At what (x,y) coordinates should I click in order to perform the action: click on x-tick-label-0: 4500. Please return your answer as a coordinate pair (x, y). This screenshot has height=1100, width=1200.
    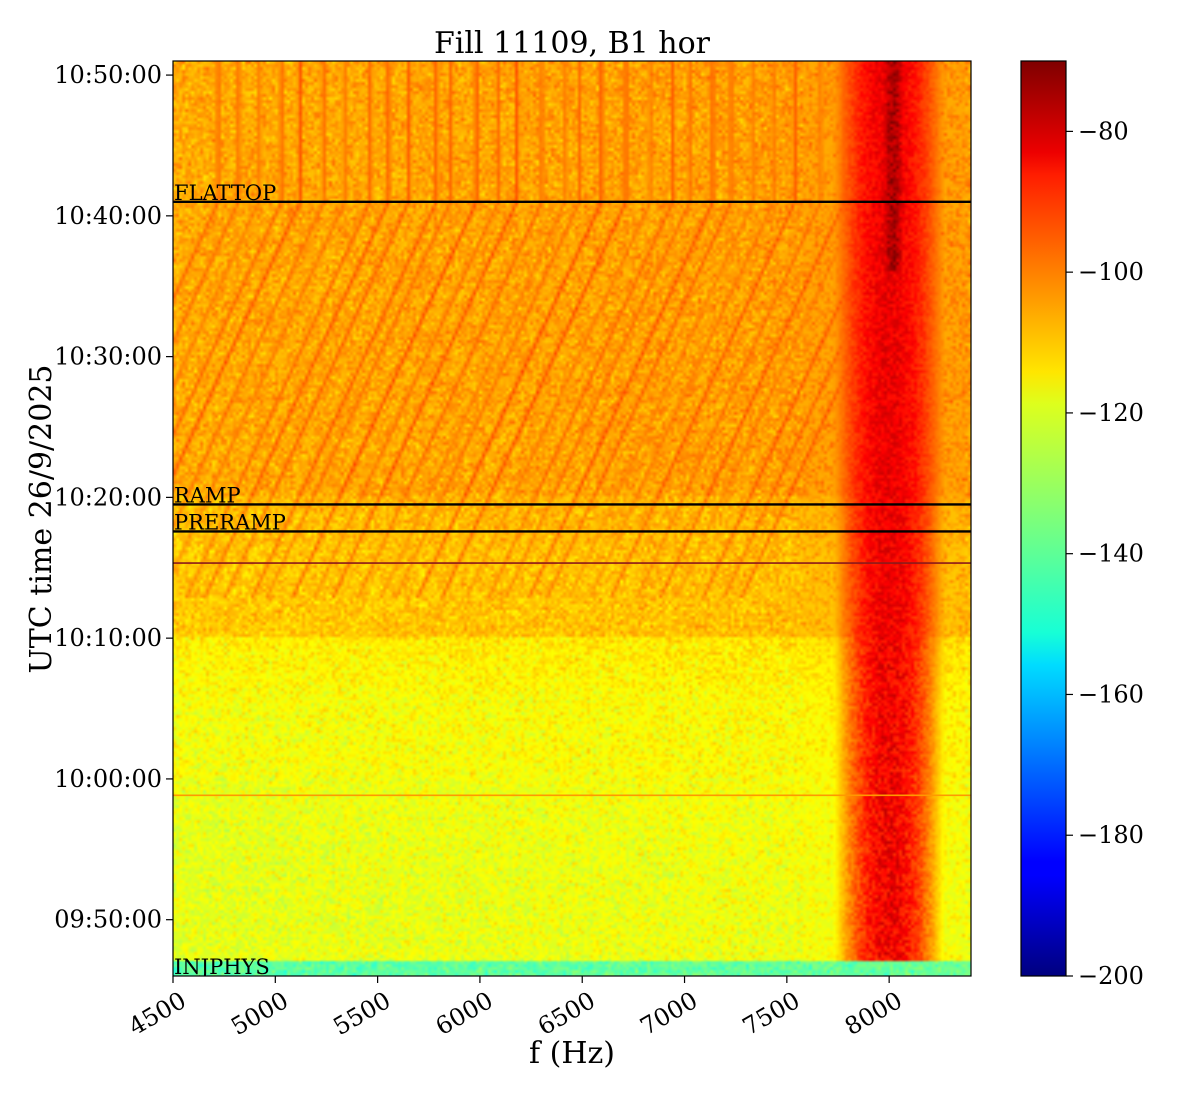
    Looking at the image, I should click on (157, 1013).